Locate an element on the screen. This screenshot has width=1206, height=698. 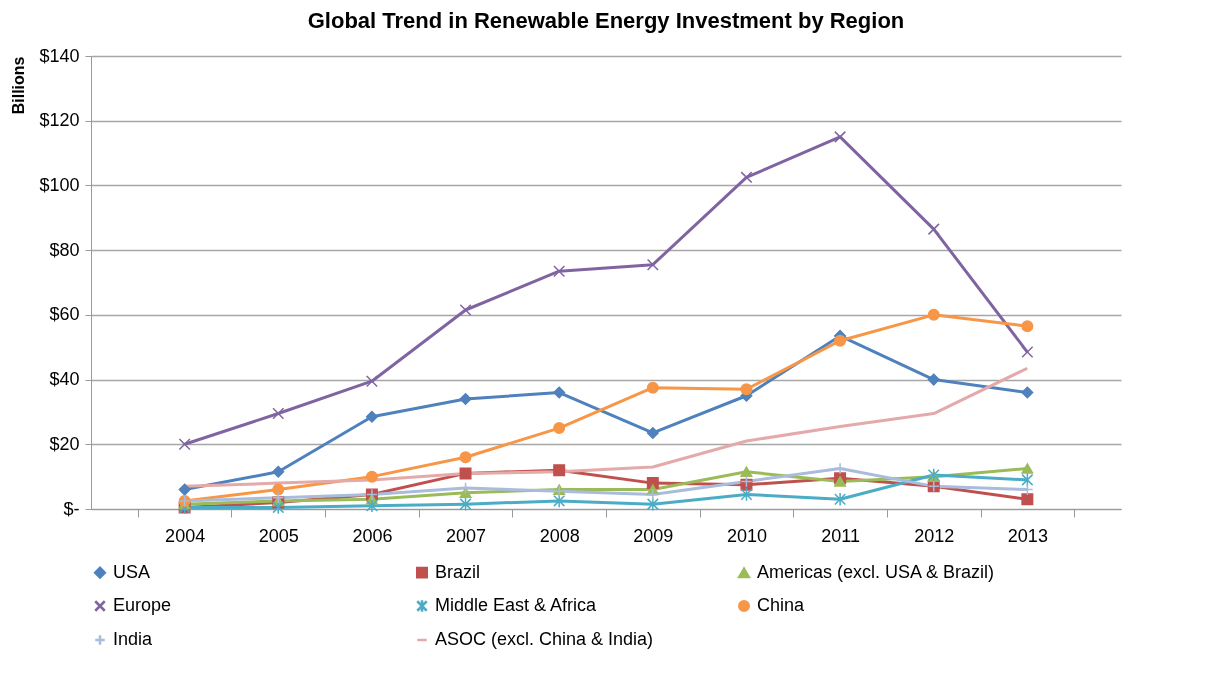
y-tick-label: $120 is located at coordinates (59, 120).